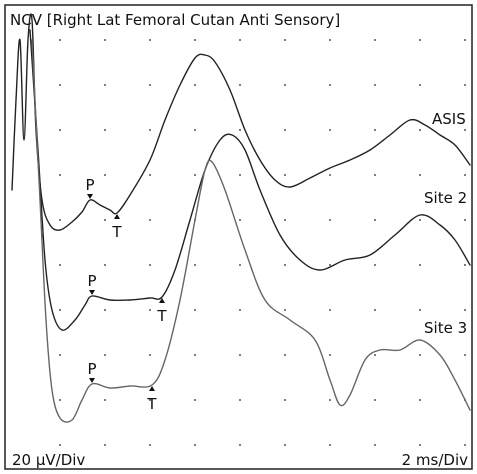 This screenshot has width=477, height=474. Describe the element at coordinates (48, 460) in the screenshot. I see `amplitude-scale: 20 µV/Div` at that location.